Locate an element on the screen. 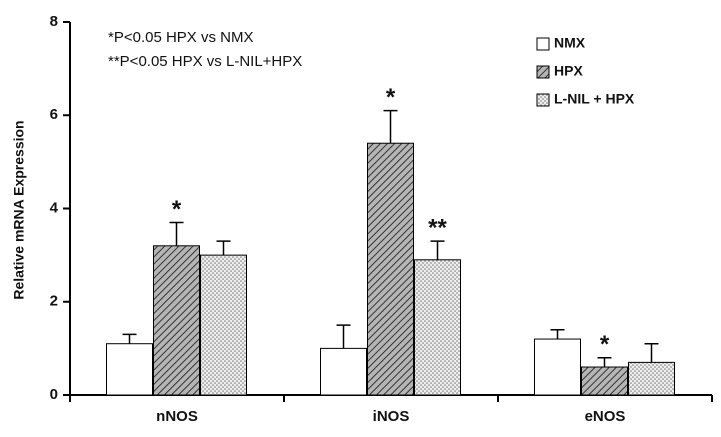  y-tick-label: 2 is located at coordinates (54, 301).